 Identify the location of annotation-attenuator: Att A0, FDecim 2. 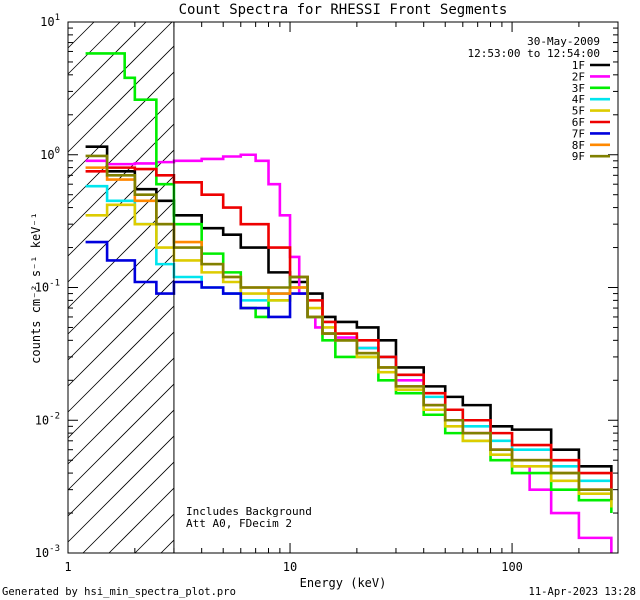
(239, 523).